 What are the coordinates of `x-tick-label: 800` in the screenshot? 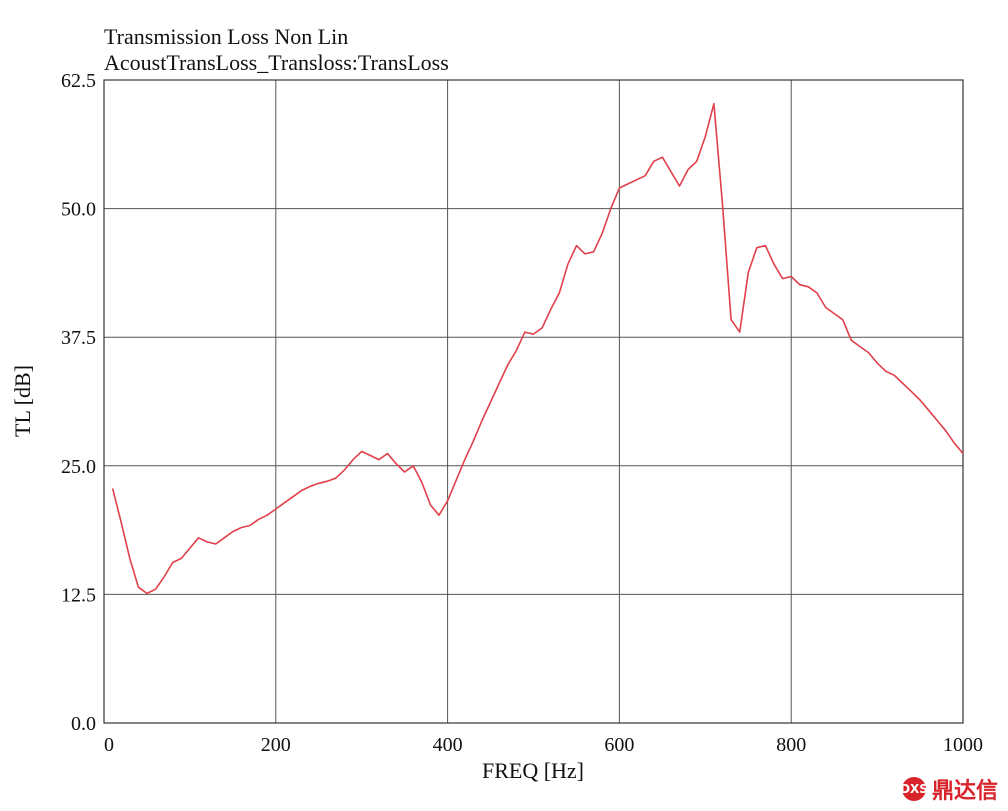 It's located at (791, 745).